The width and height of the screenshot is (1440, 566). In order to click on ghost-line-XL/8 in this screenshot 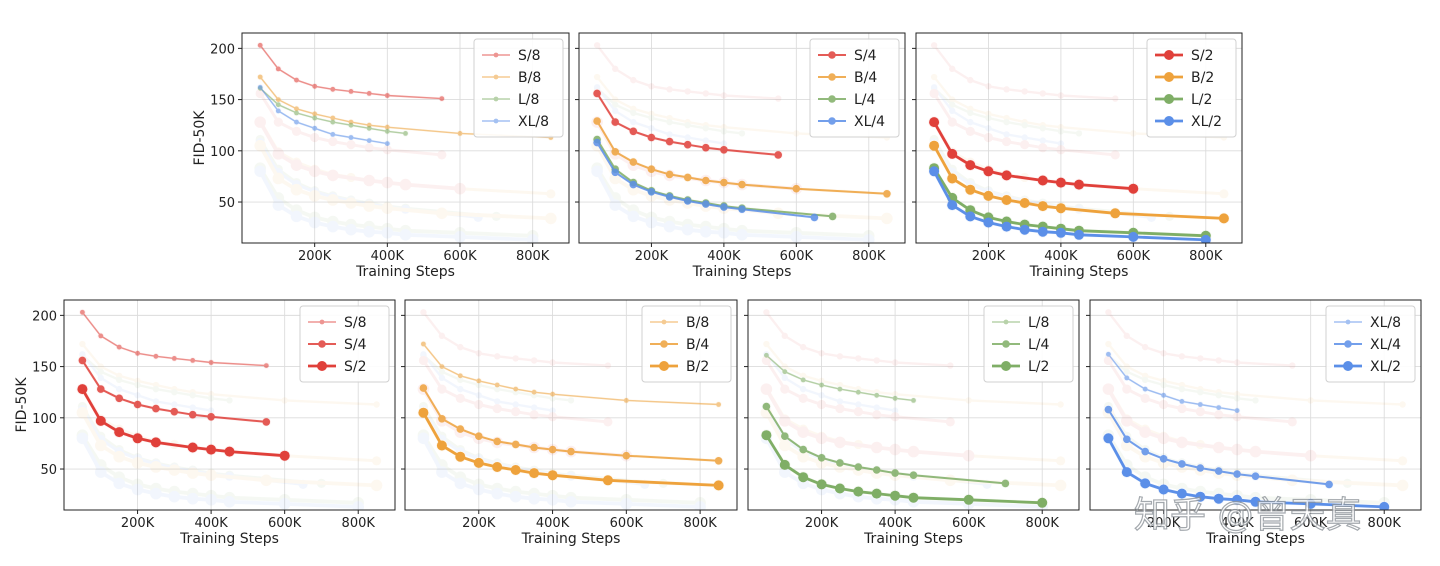, I will do `click(660, 115)`.